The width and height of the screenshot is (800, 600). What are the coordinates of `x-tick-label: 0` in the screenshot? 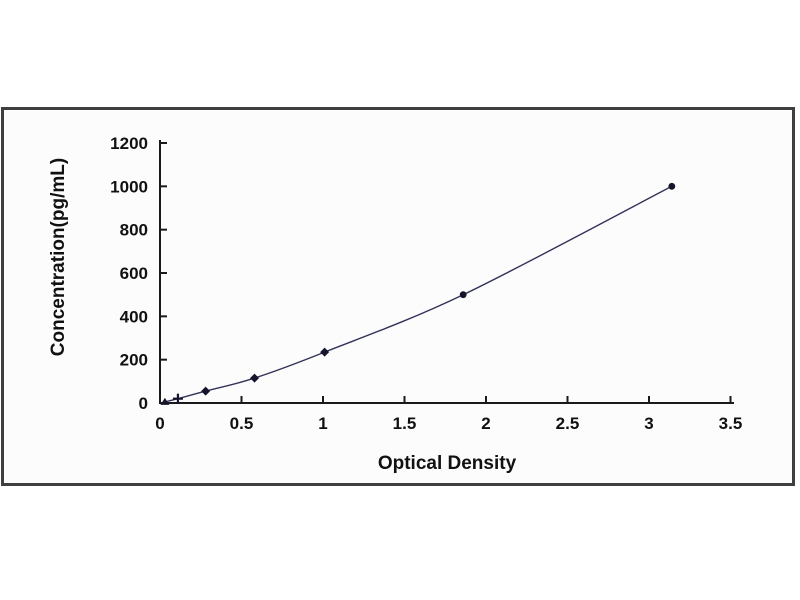 It's located at (159, 423).